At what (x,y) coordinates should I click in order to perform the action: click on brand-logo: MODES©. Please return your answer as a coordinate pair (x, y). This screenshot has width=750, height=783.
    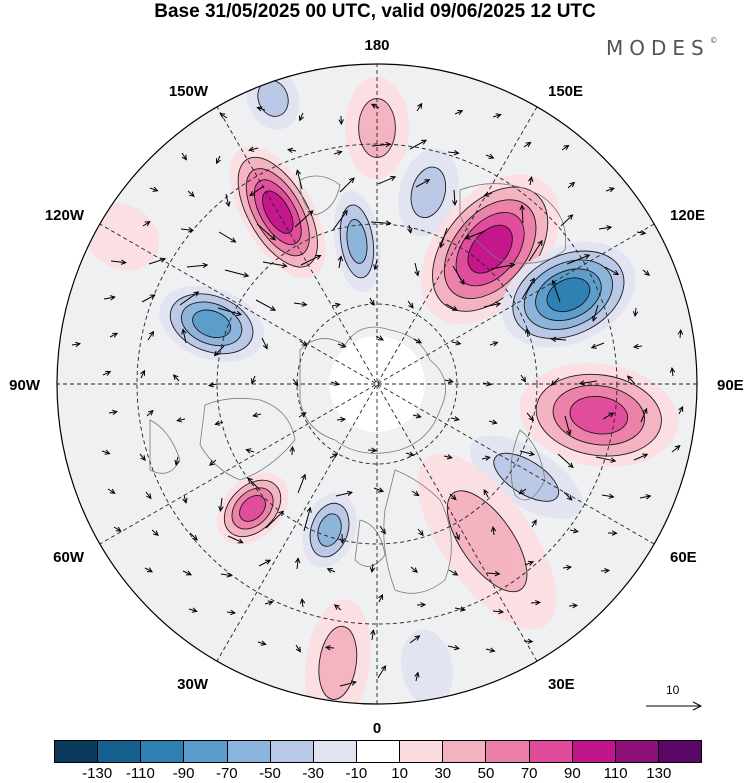
    Looking at the image, I should click on (662, 48).